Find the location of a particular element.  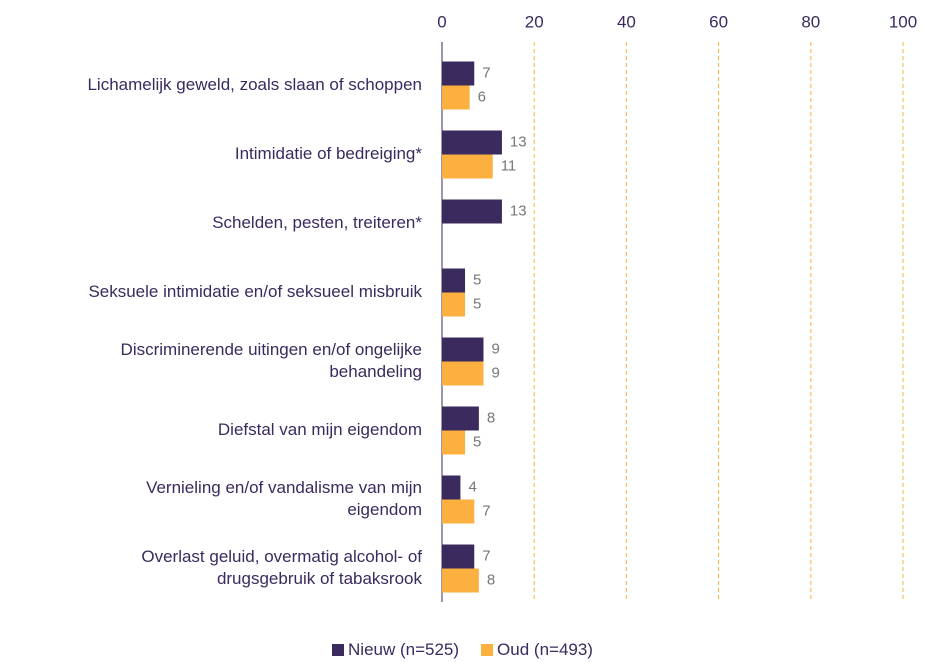

value-label: 6 is located at coordinates (482, 96).